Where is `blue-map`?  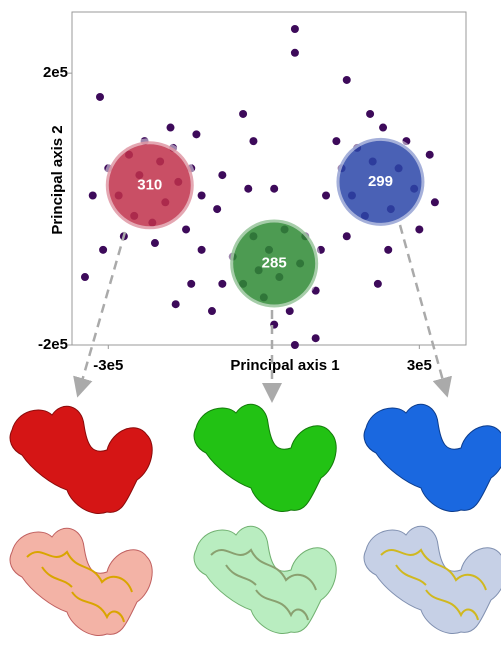 blue-map is located at coordinates (432, 457).